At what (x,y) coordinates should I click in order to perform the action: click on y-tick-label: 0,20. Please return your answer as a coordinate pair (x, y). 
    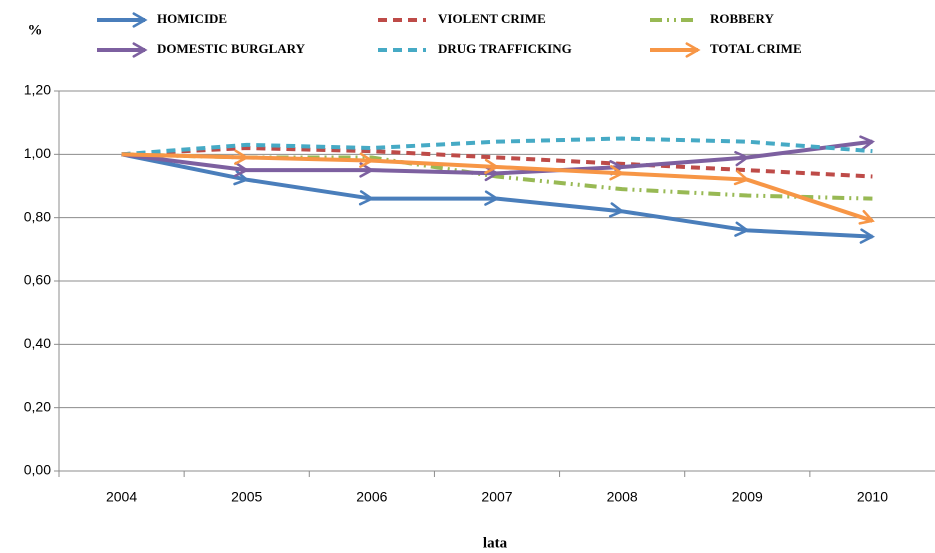
    Looking at the image, I should click on (37, 406).